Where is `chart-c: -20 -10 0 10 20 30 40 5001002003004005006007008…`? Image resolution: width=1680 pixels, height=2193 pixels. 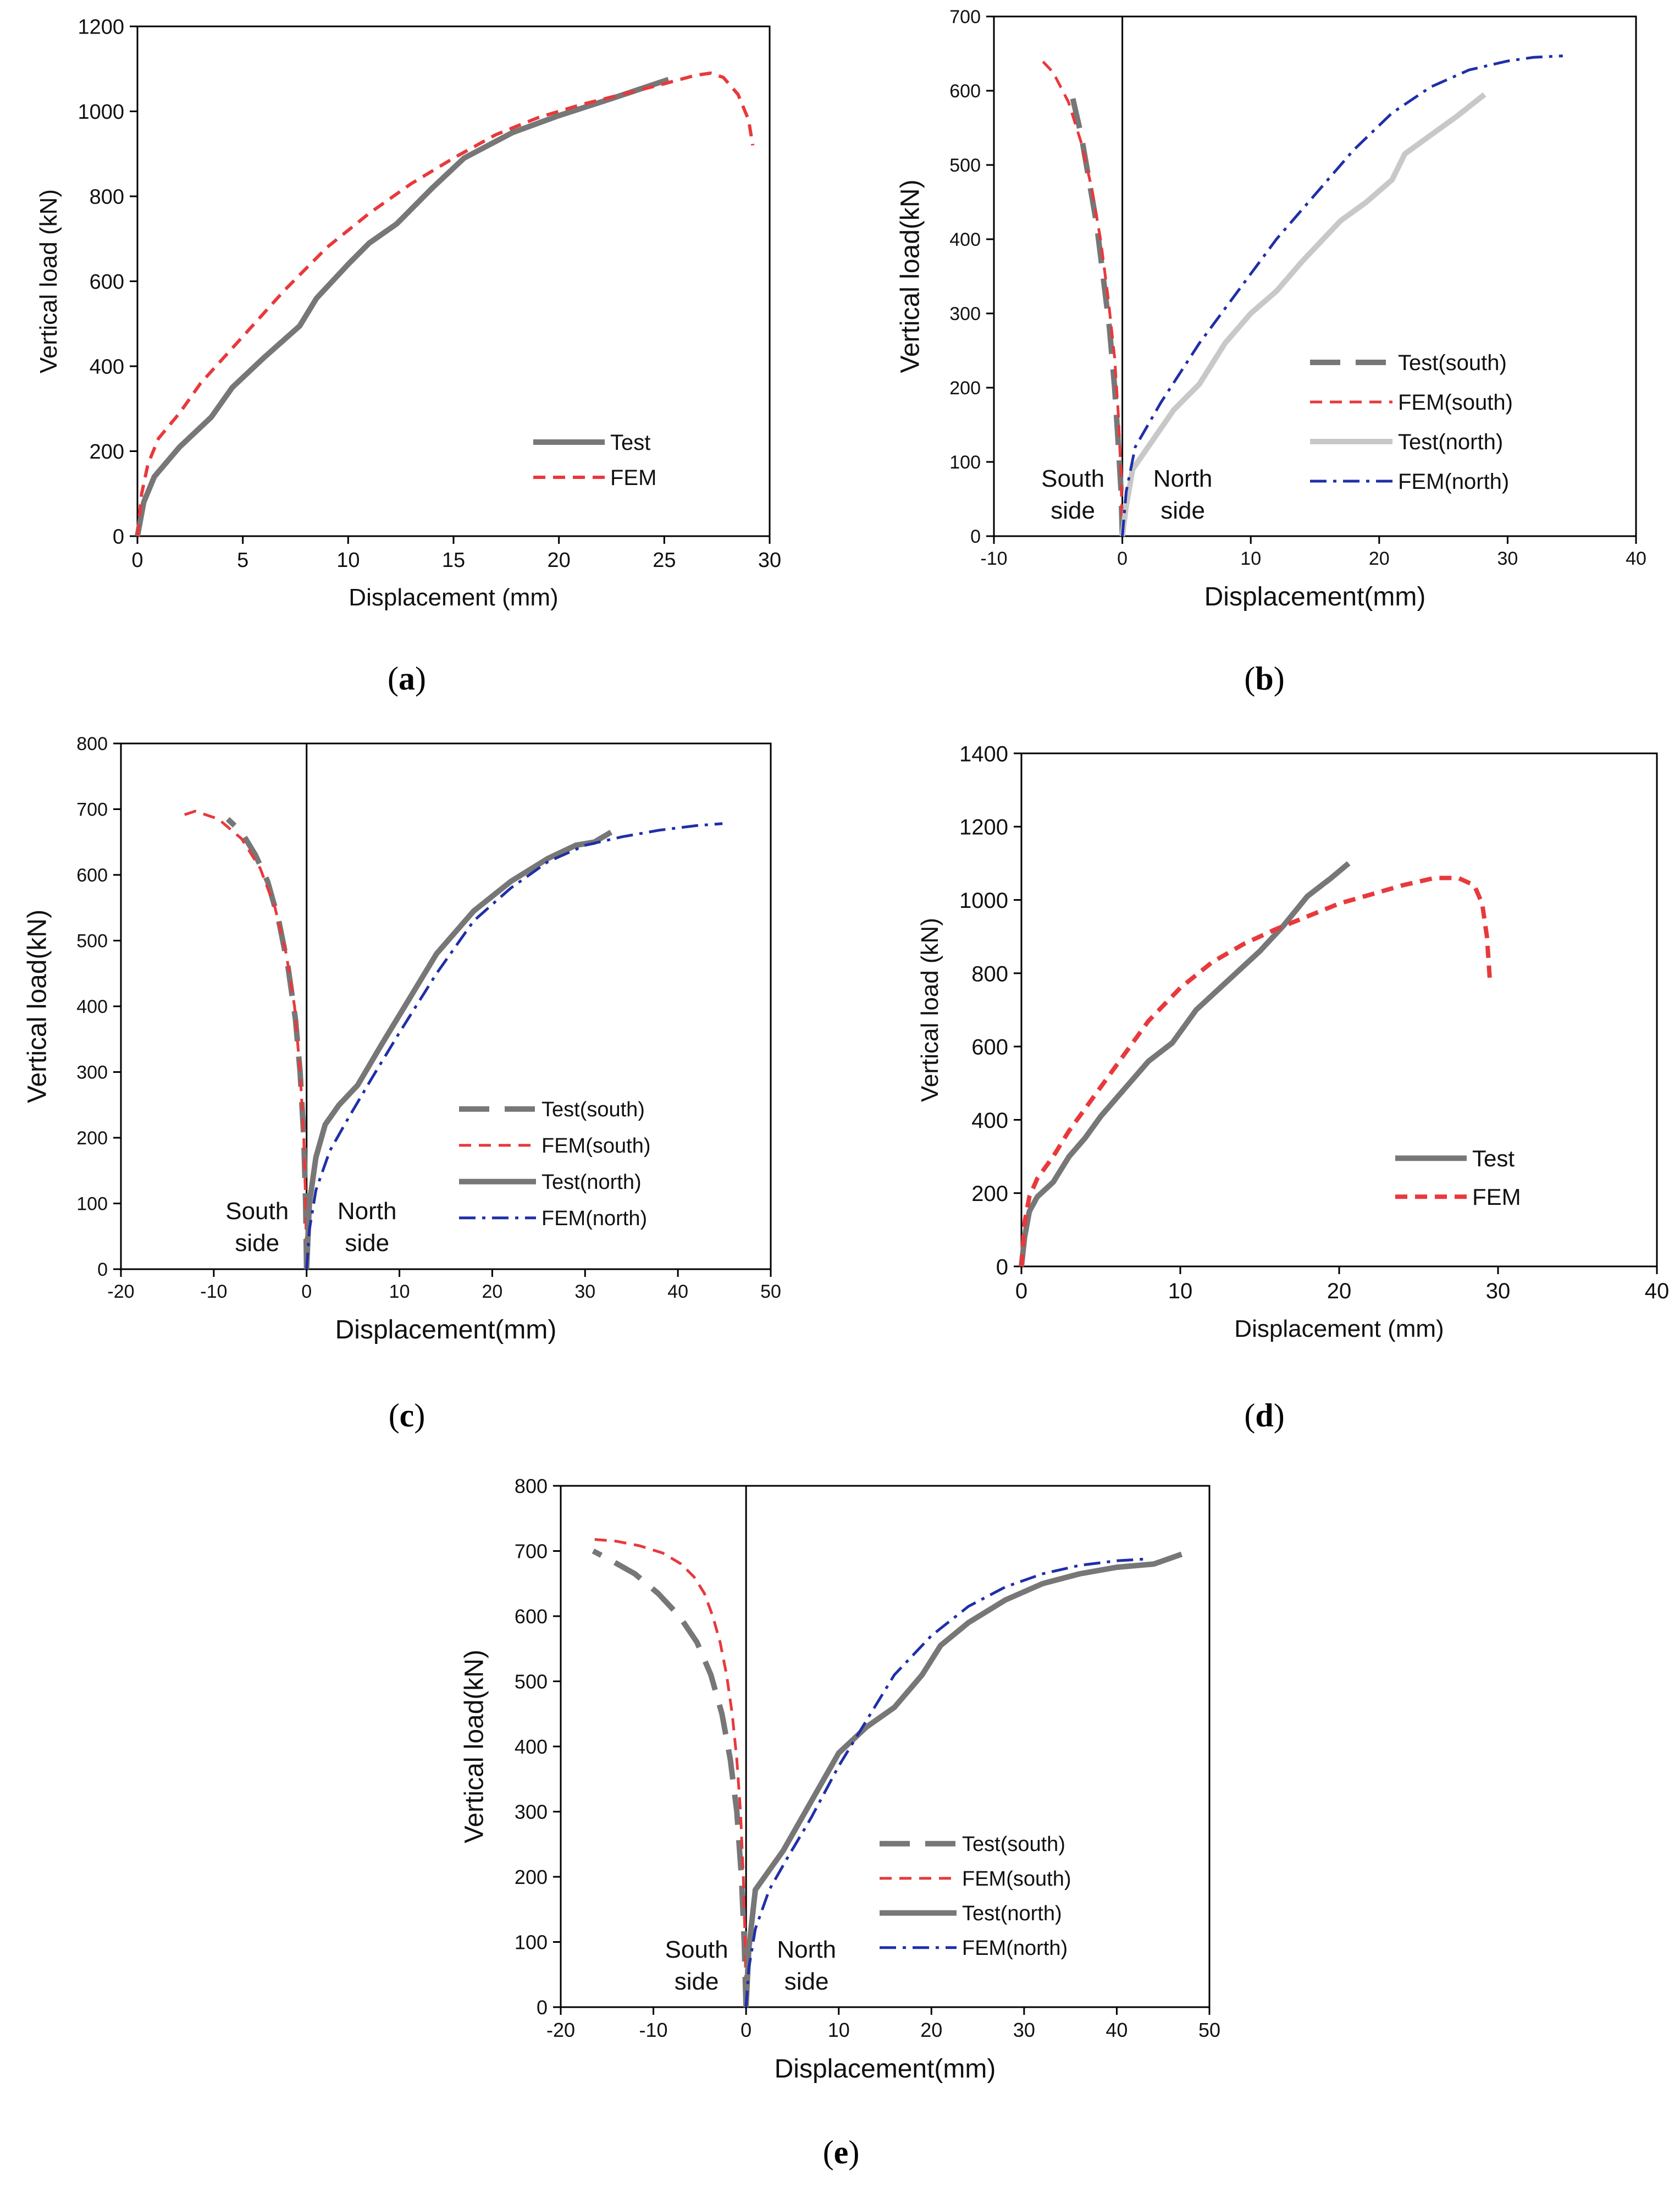 chart-c: -20 -10 0 10 20 30 40 5001002003004005006007008… is located at coordinates (402, 1039).